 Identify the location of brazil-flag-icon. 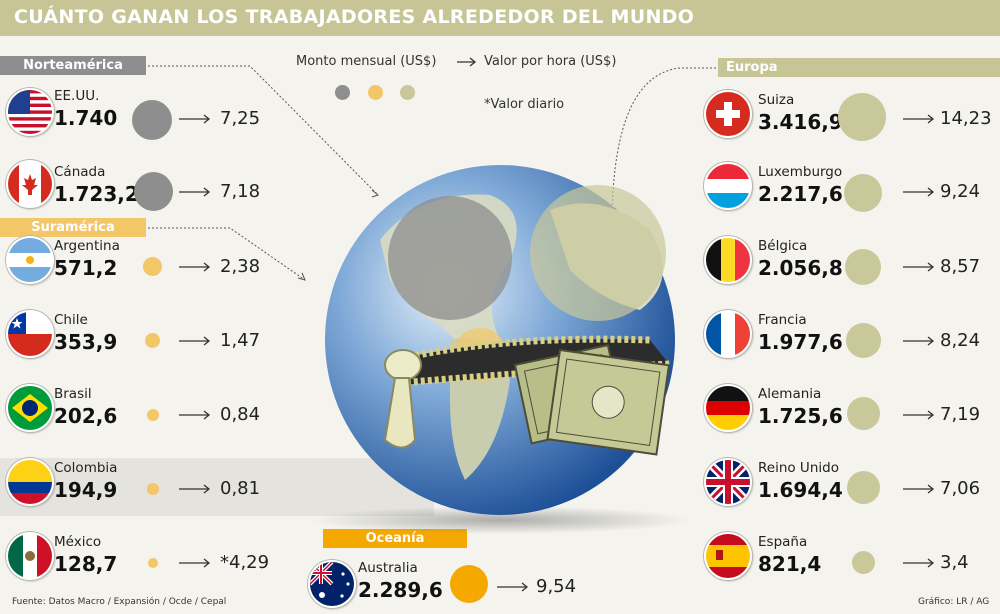
(30, 408).